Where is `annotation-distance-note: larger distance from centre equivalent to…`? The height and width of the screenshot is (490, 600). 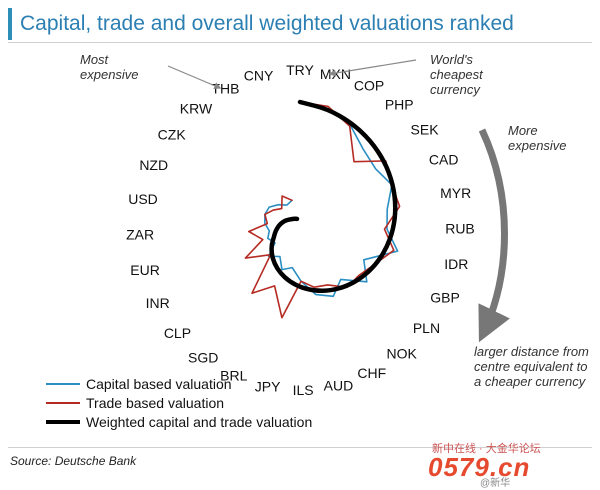
annotation-distance-note: larger distance from centre equivalent to… is located at coordinates (531, 366).